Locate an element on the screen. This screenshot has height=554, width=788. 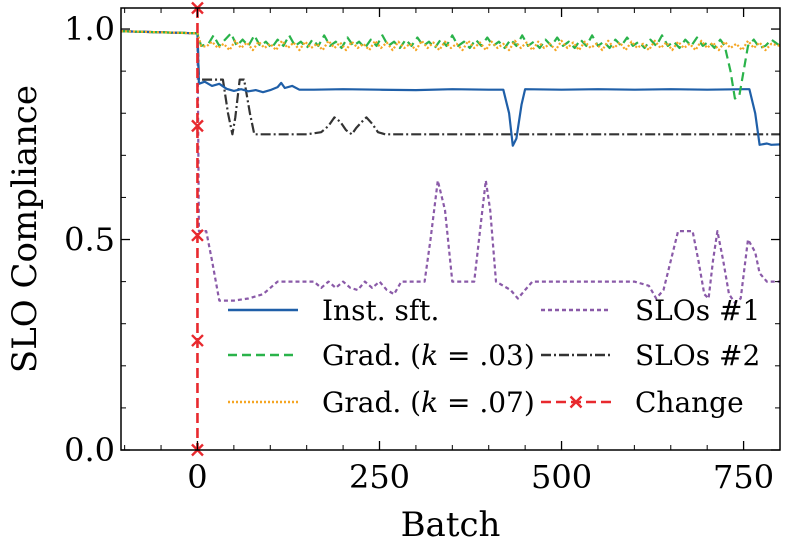
y-tick-label: 0.0 is located at coordinates (89, 450).